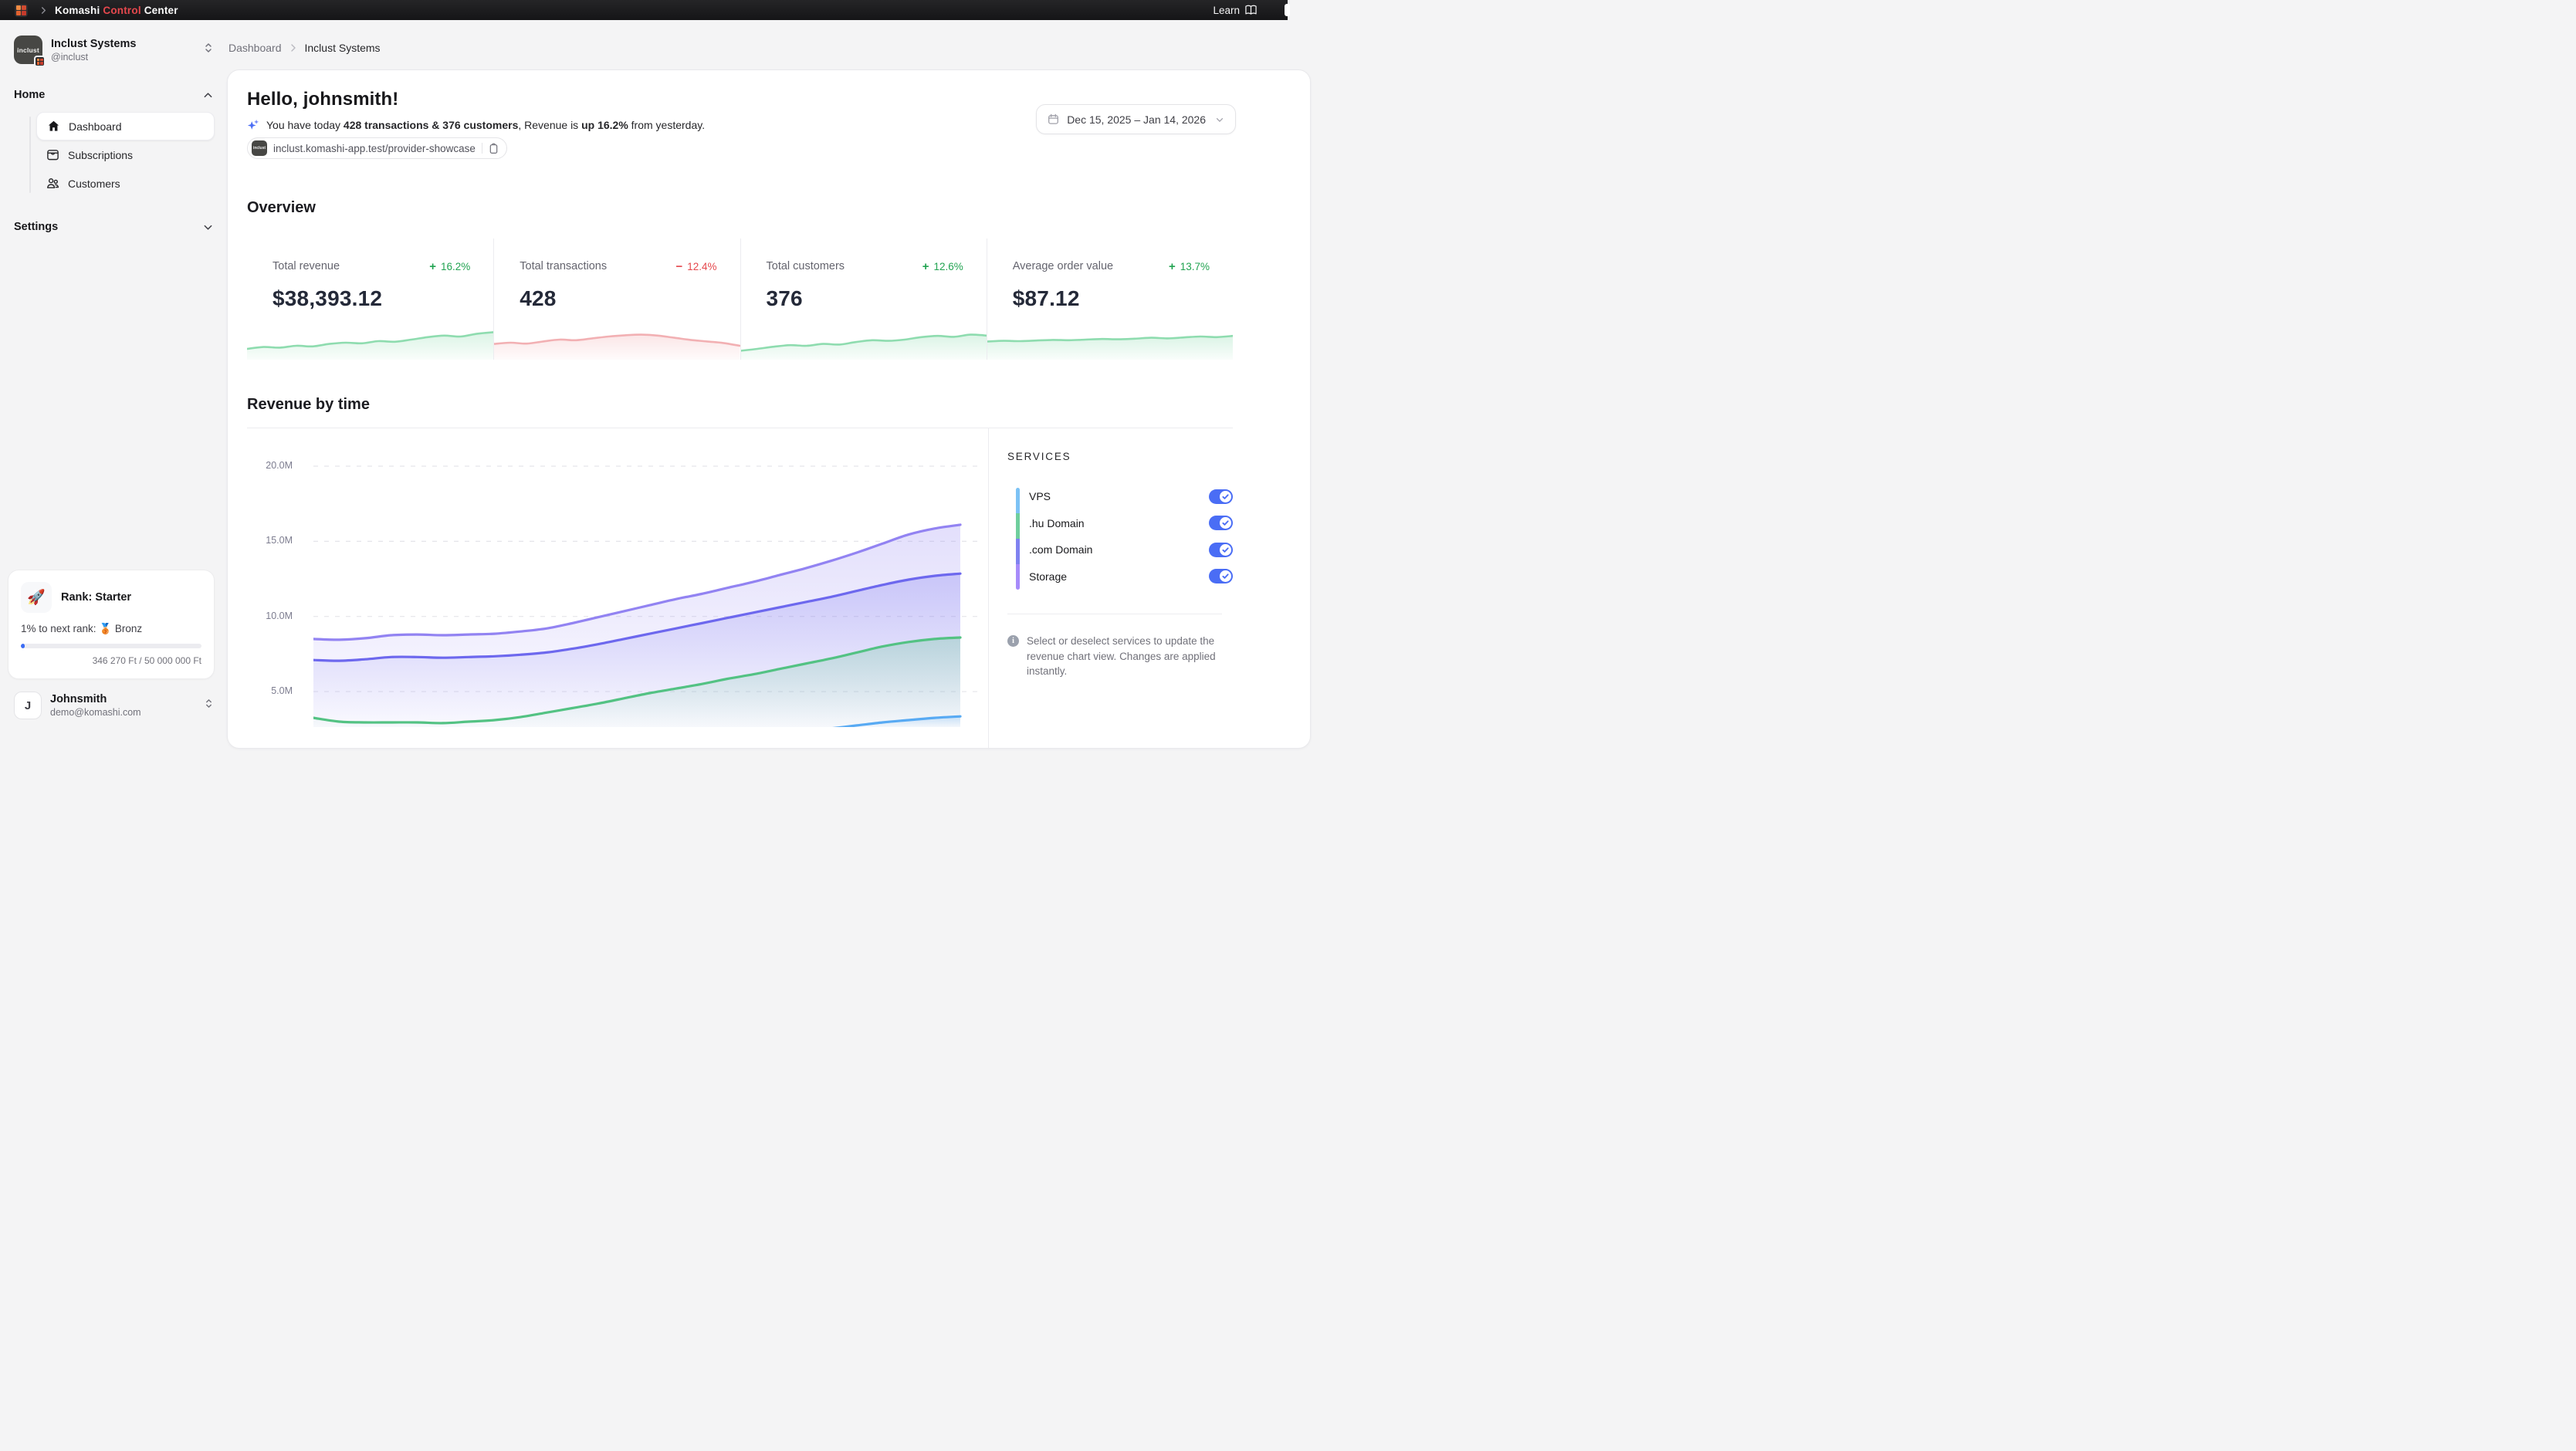 This screenshot has height=1451, width=2576. I want to click on stat-card-total-customers: Total customers +12.6% 376, so click(864, 299).